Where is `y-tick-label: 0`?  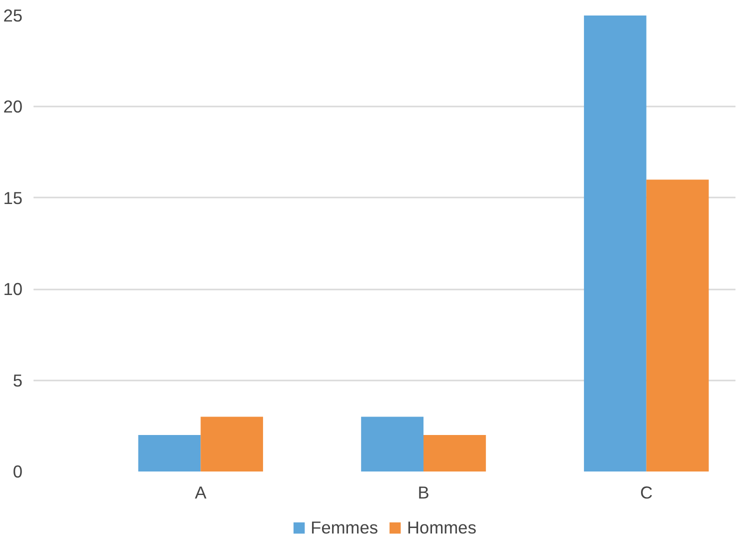
y-tick-label: 0 is located at coordinates (17, 472).